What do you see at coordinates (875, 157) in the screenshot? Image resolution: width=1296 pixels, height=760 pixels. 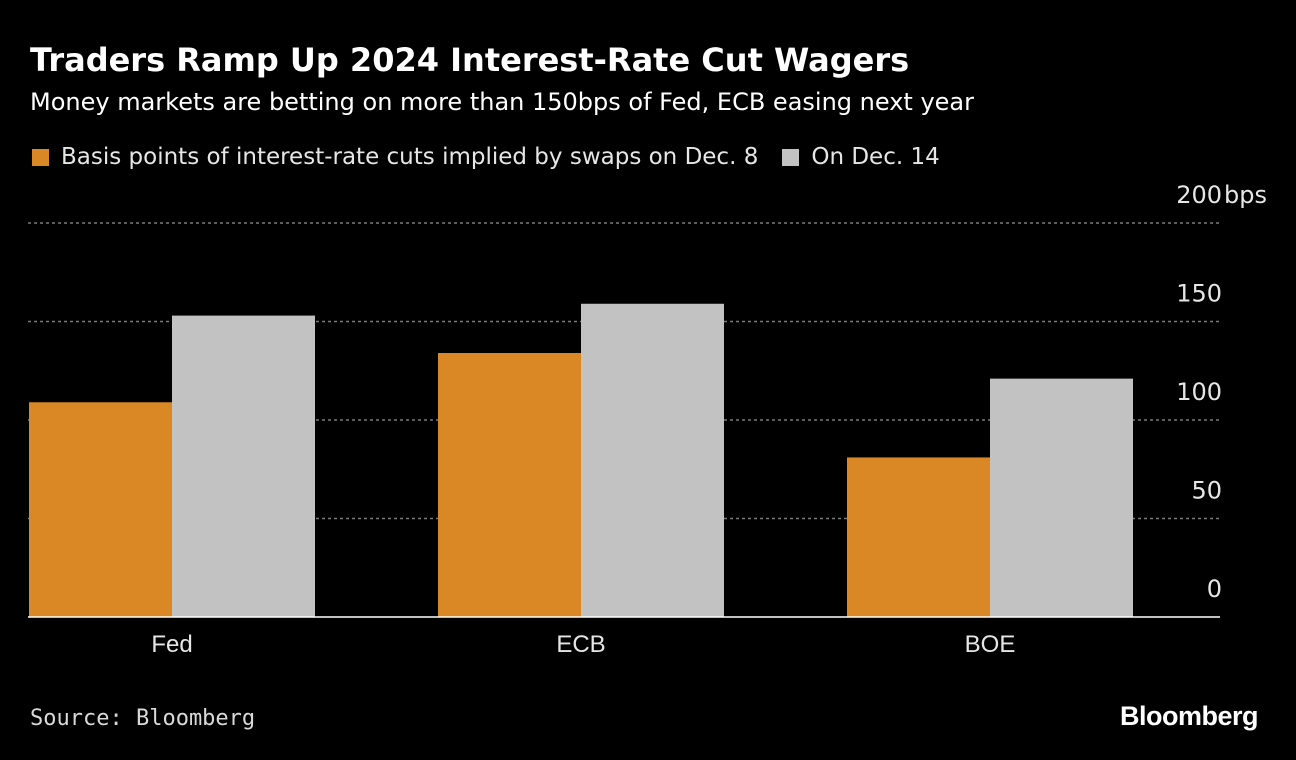 I see `legend-label-dec14: On Dec. 14` at bounding box center [875, 157].